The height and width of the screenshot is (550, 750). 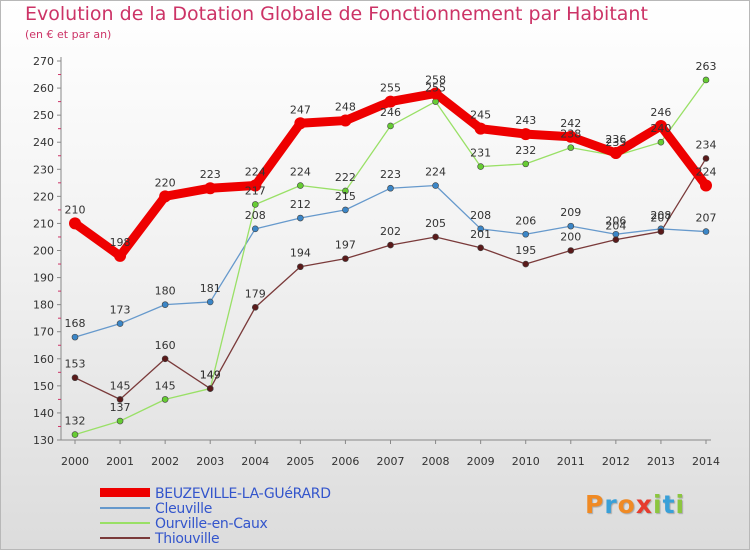 What do you see at coordinates (211, 524) in the screenshot?
I see `legend-label: Ourville-en-Caux` at bounding box center [211, 524].